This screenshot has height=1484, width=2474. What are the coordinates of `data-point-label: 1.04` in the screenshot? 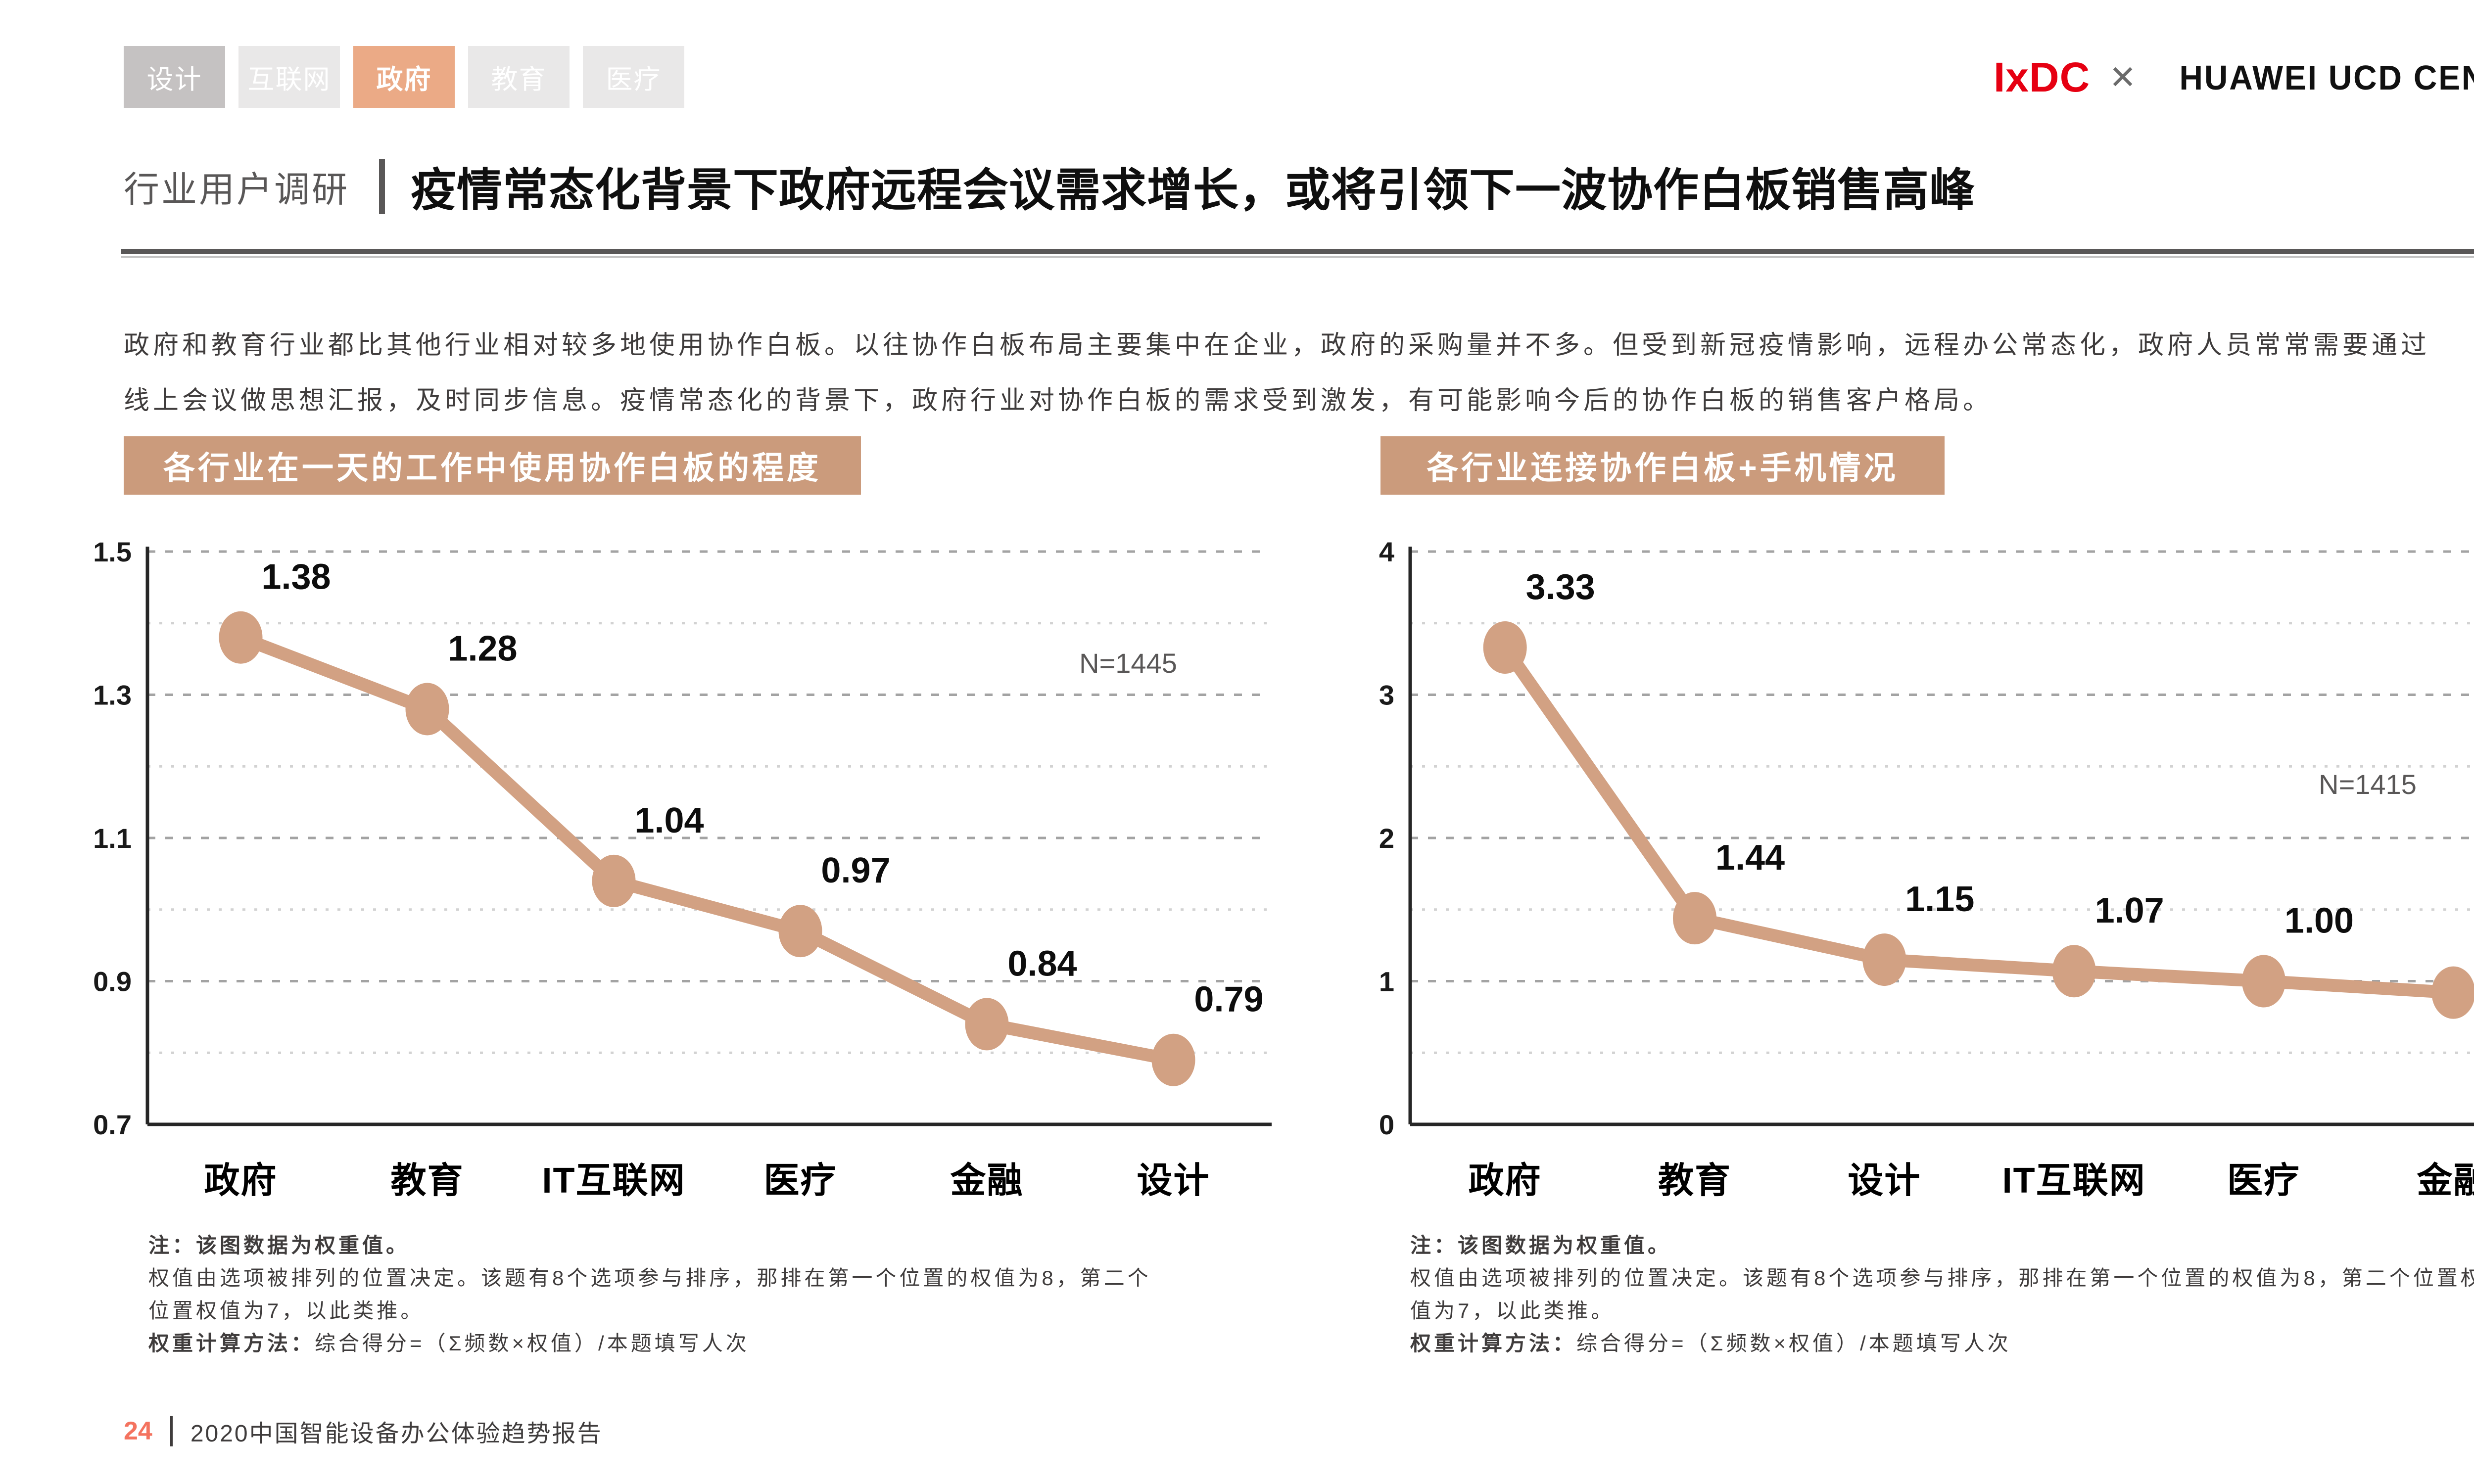 It's located at (669, 820).